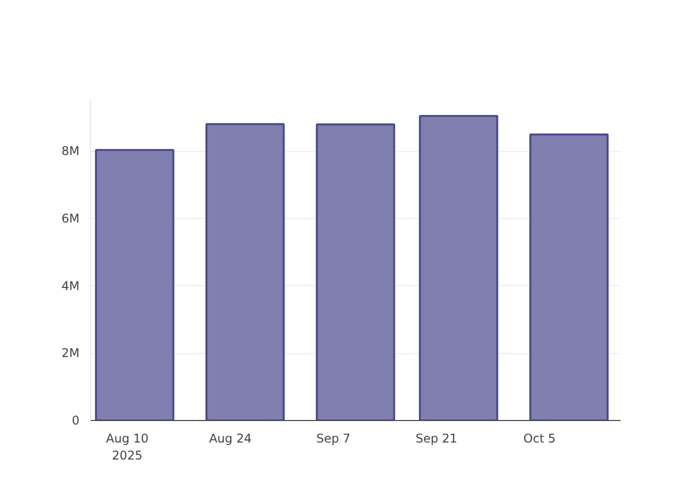 This screenshot has width=700, height=500. What do you see at coordinates (71, 218) in the screenshot?
I see `y-tick-label: 6M` at bounding box center [71, 218].